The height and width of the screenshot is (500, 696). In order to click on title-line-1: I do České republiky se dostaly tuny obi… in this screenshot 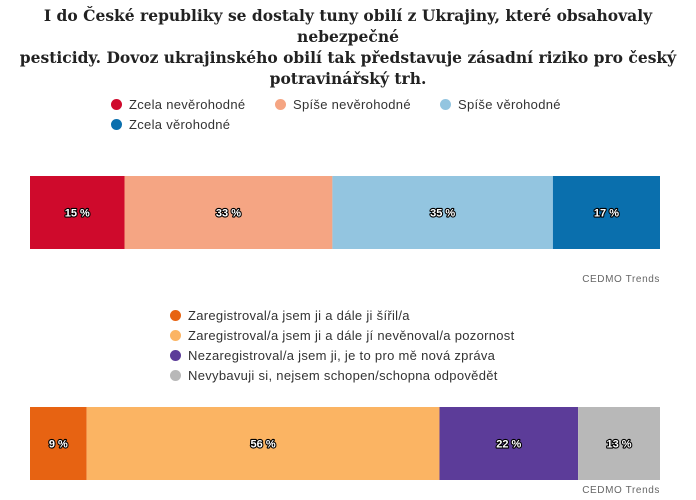, I will do `click(348, 26)`.